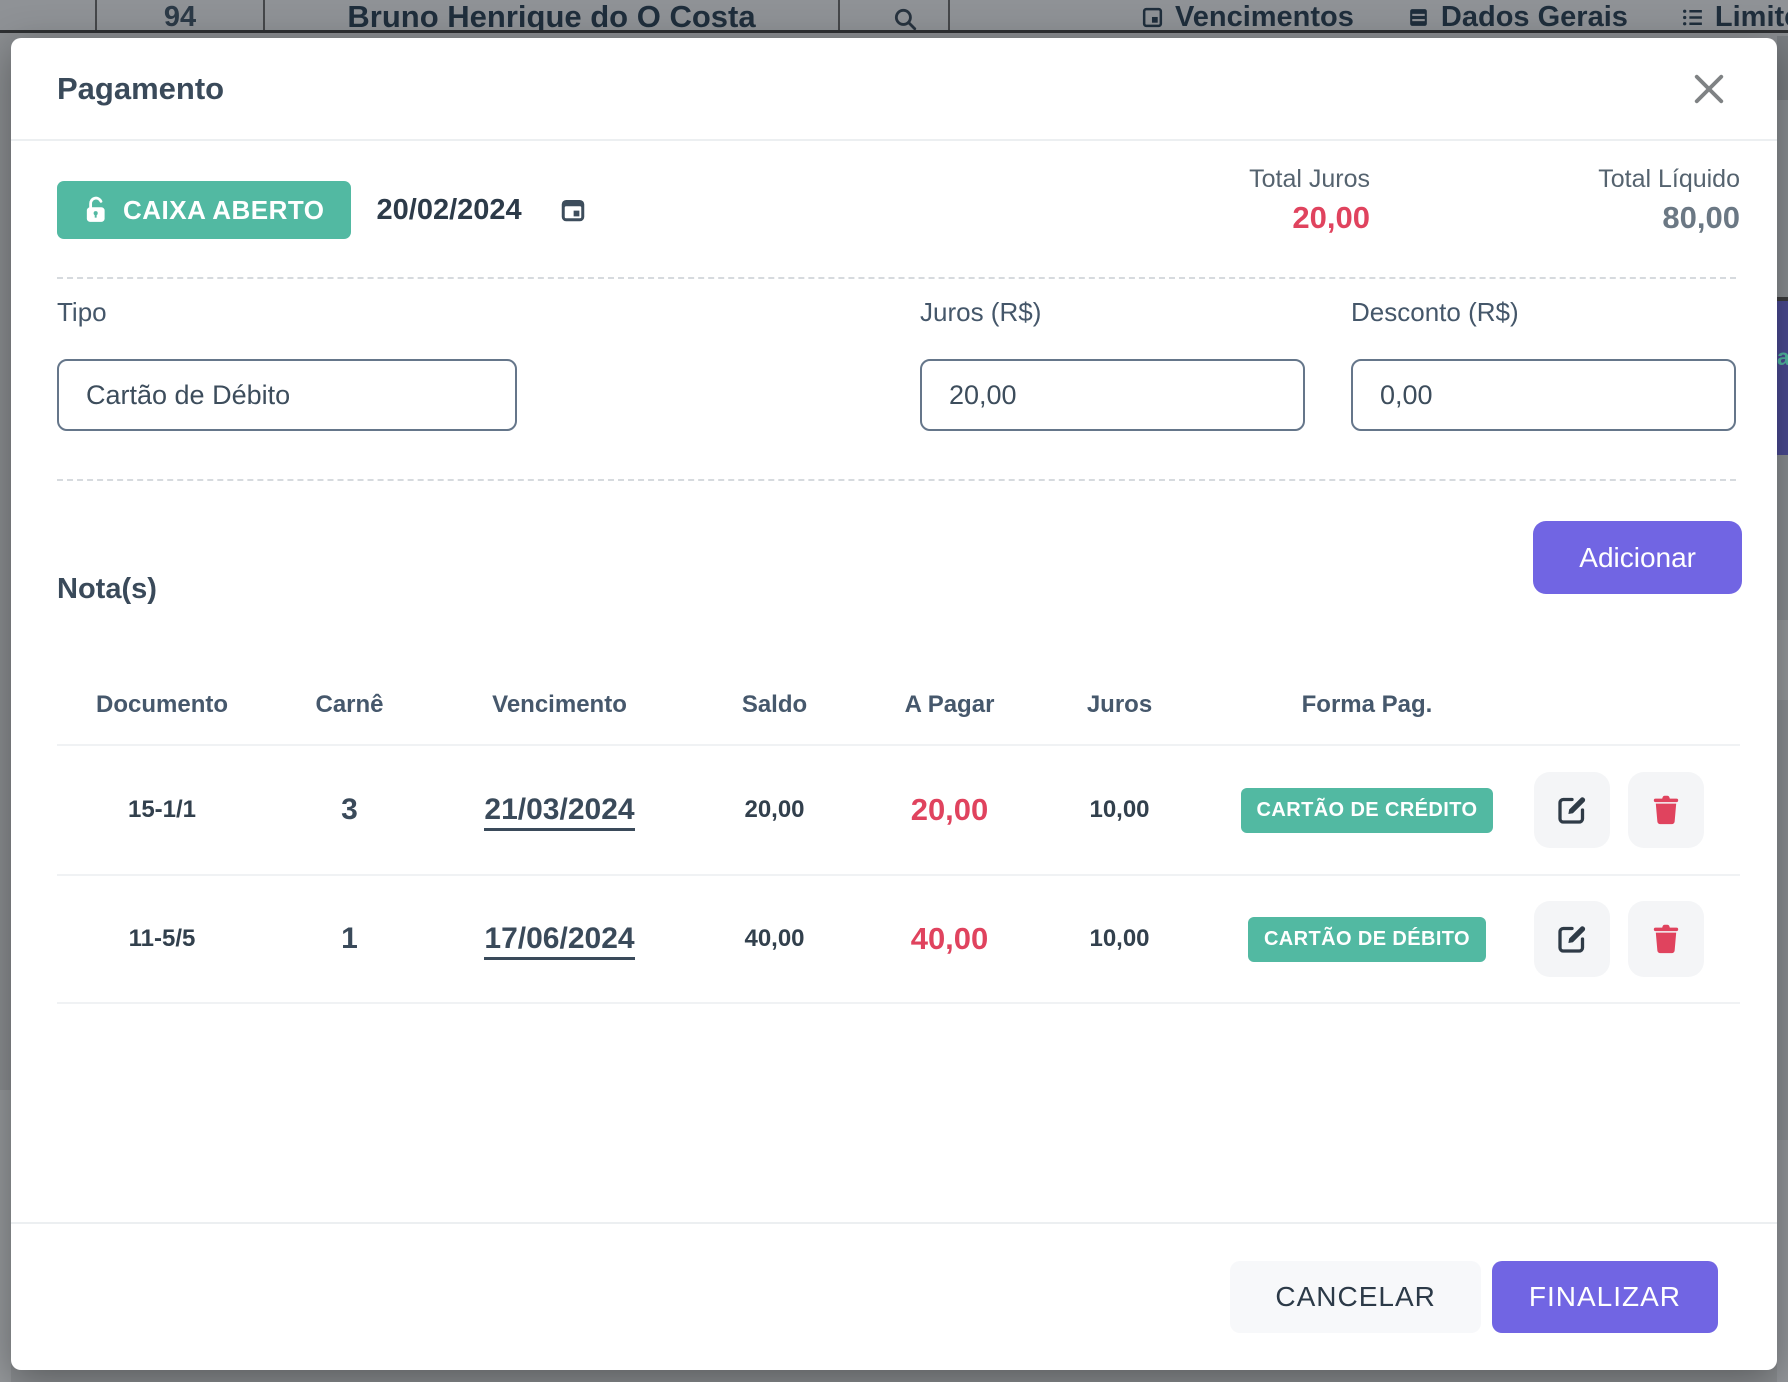 This screenshot has height=1382, width=1788. I want to click on cell-carne: 3, so click(349, 809).